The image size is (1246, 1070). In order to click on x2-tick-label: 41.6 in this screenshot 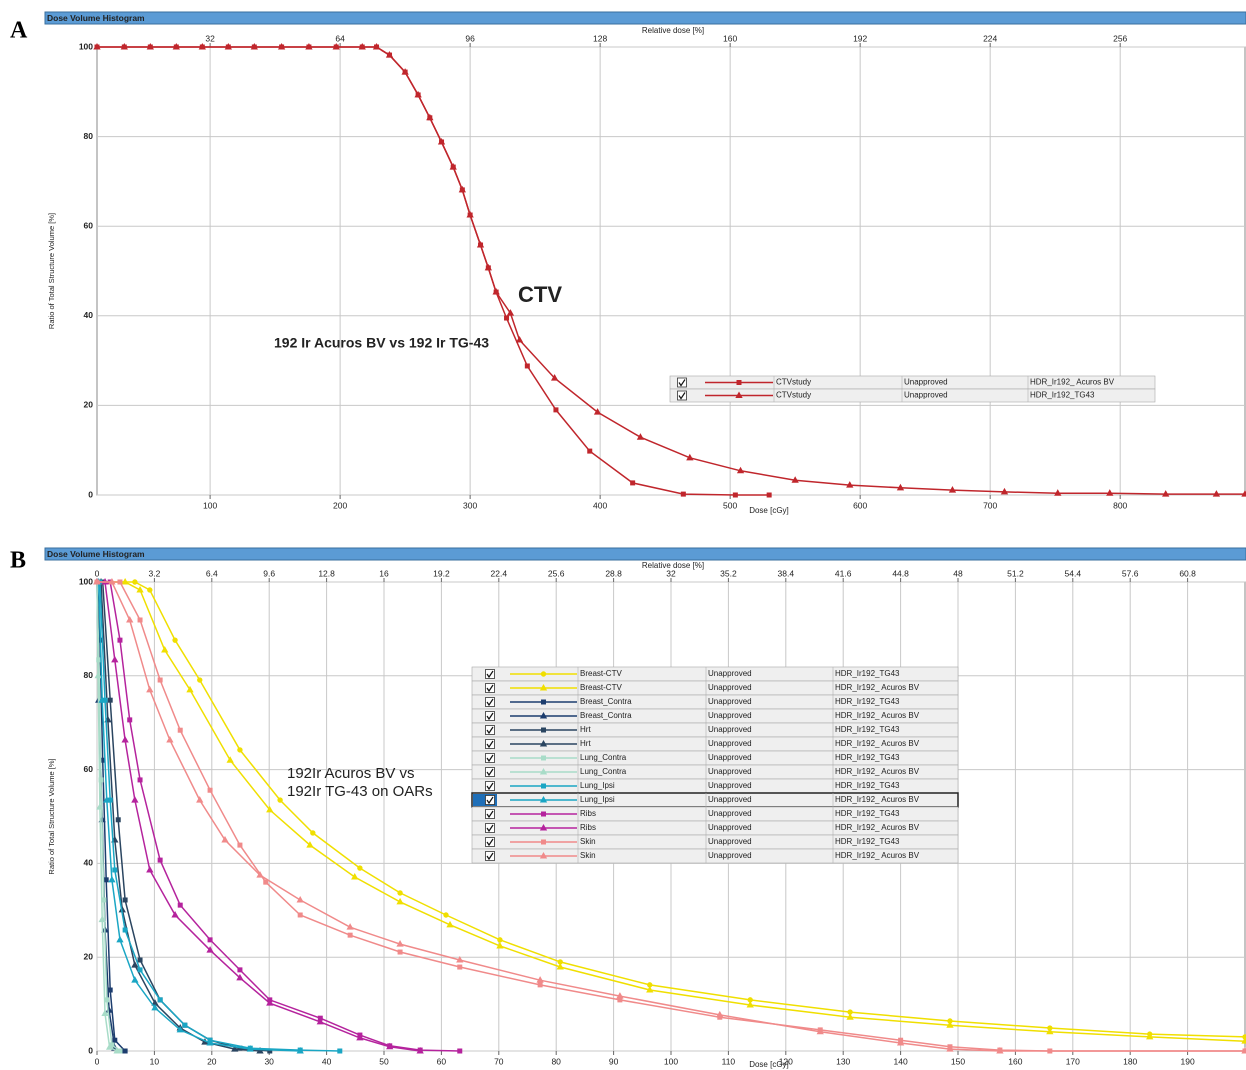, I will do `click(843, 573)`.